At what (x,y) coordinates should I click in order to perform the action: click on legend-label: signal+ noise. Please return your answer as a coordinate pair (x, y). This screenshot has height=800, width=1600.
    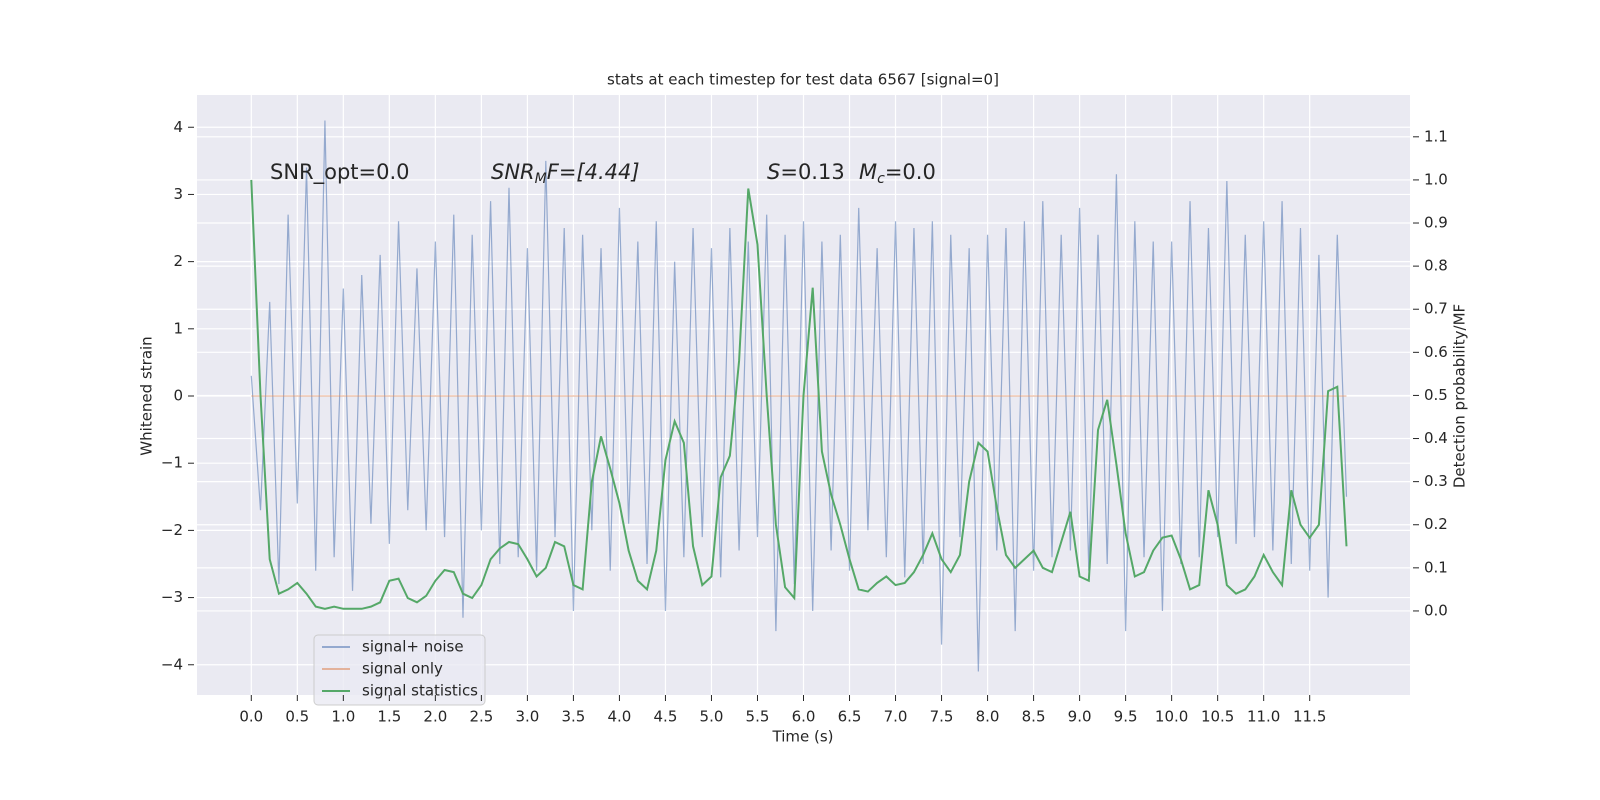
    Looking at the image, I should click on (413, 647).